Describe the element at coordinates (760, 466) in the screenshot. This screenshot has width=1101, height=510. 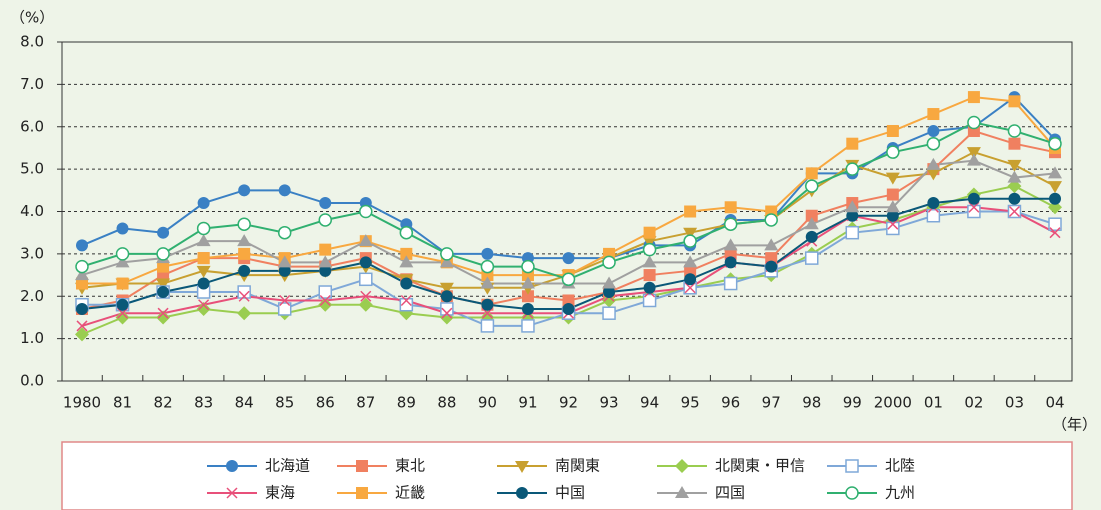
I see `legend-label: 北関東・甲信` at that location.